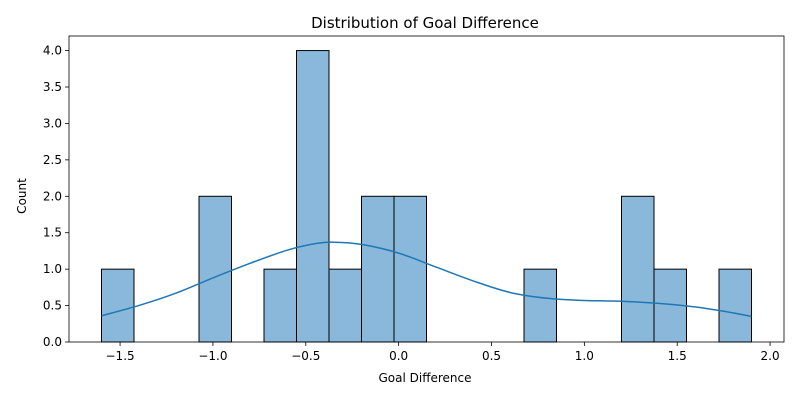  Describe the element at coordinates (52, 196) in the screenshot. I see `y-tick-label: 2.0` at that location.